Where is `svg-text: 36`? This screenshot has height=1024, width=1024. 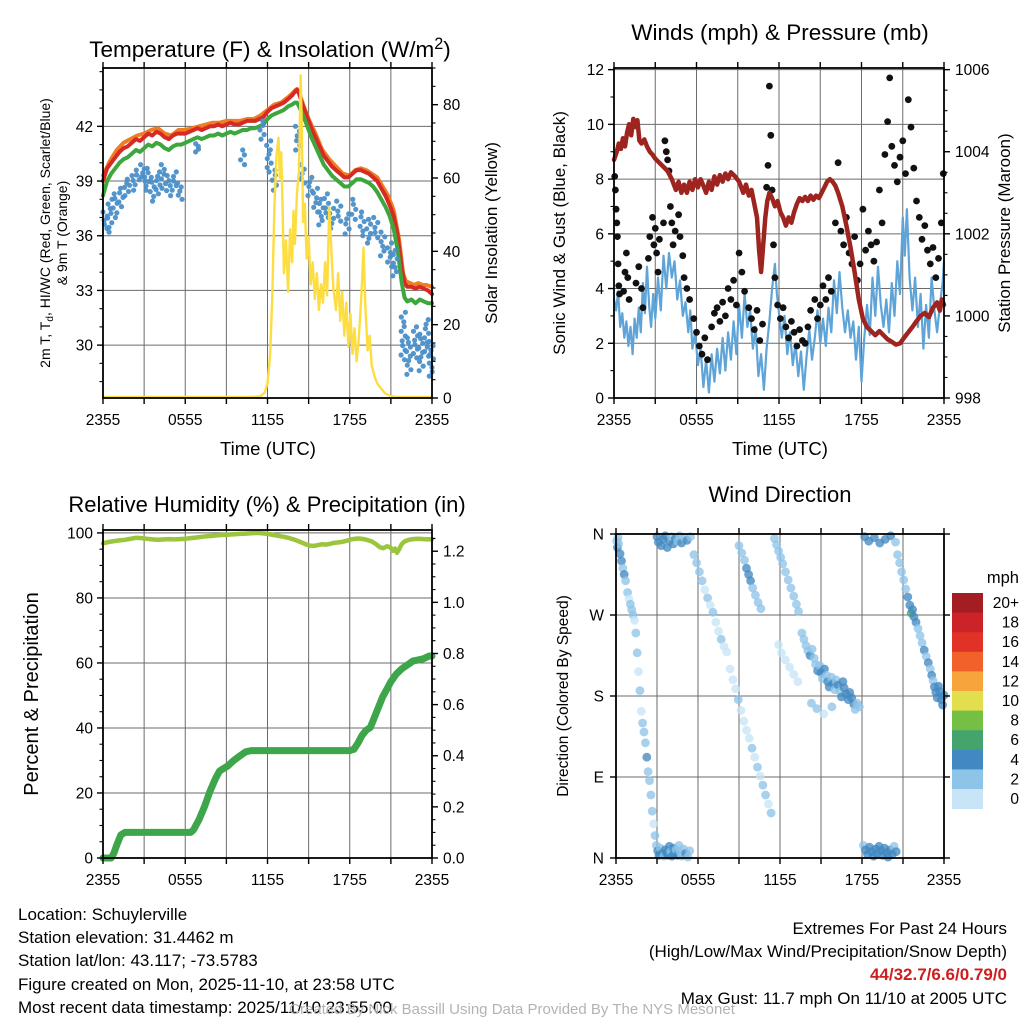 svg-text: 36 is located at coordinates (84, 236).